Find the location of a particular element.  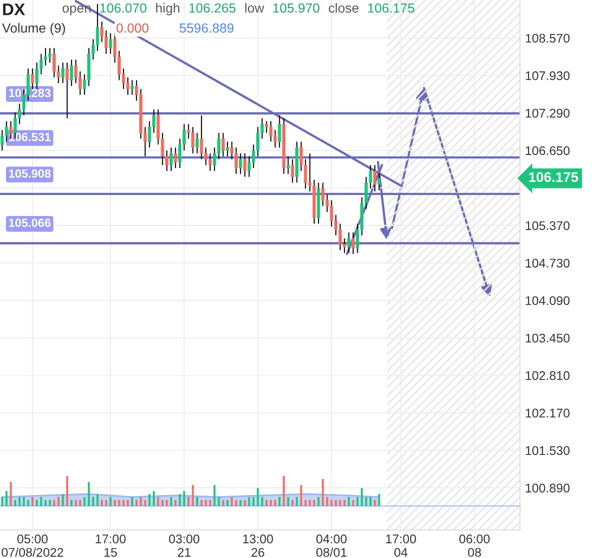

text: 106.175 is located at coordinates (553, 177).